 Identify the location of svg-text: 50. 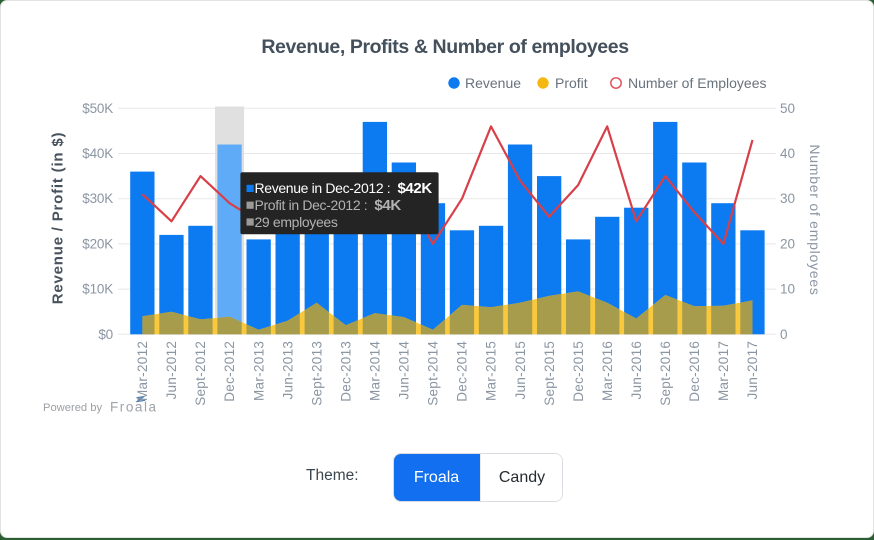
(787, 108).